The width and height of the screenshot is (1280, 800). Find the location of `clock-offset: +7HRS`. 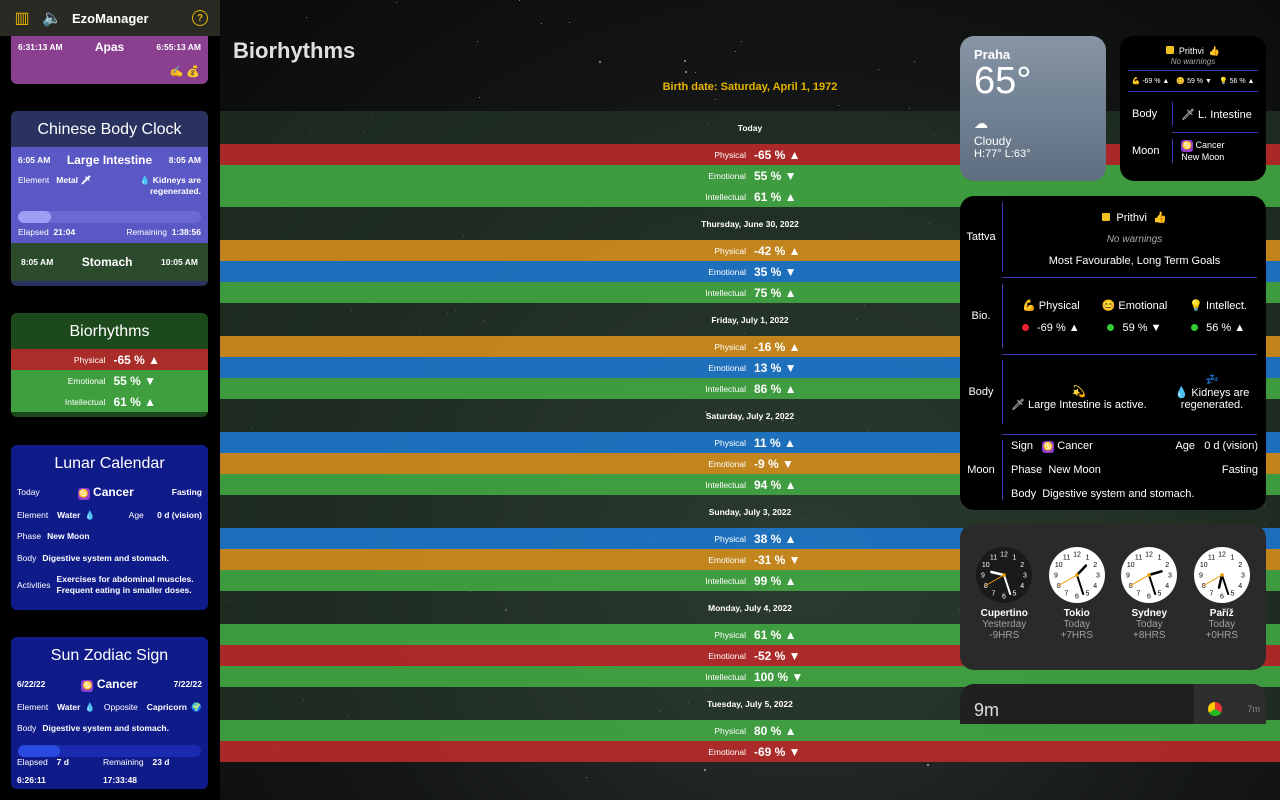

clock-offset: +7HRS is located at coordinates (1076, 635).